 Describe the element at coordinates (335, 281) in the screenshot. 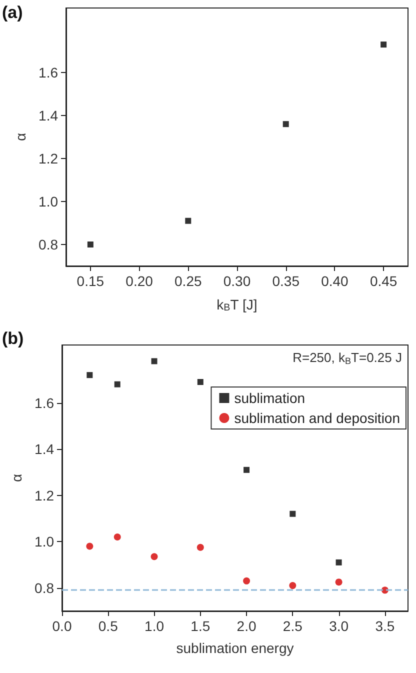

I see `x-tick-label: 0.40` at that location.